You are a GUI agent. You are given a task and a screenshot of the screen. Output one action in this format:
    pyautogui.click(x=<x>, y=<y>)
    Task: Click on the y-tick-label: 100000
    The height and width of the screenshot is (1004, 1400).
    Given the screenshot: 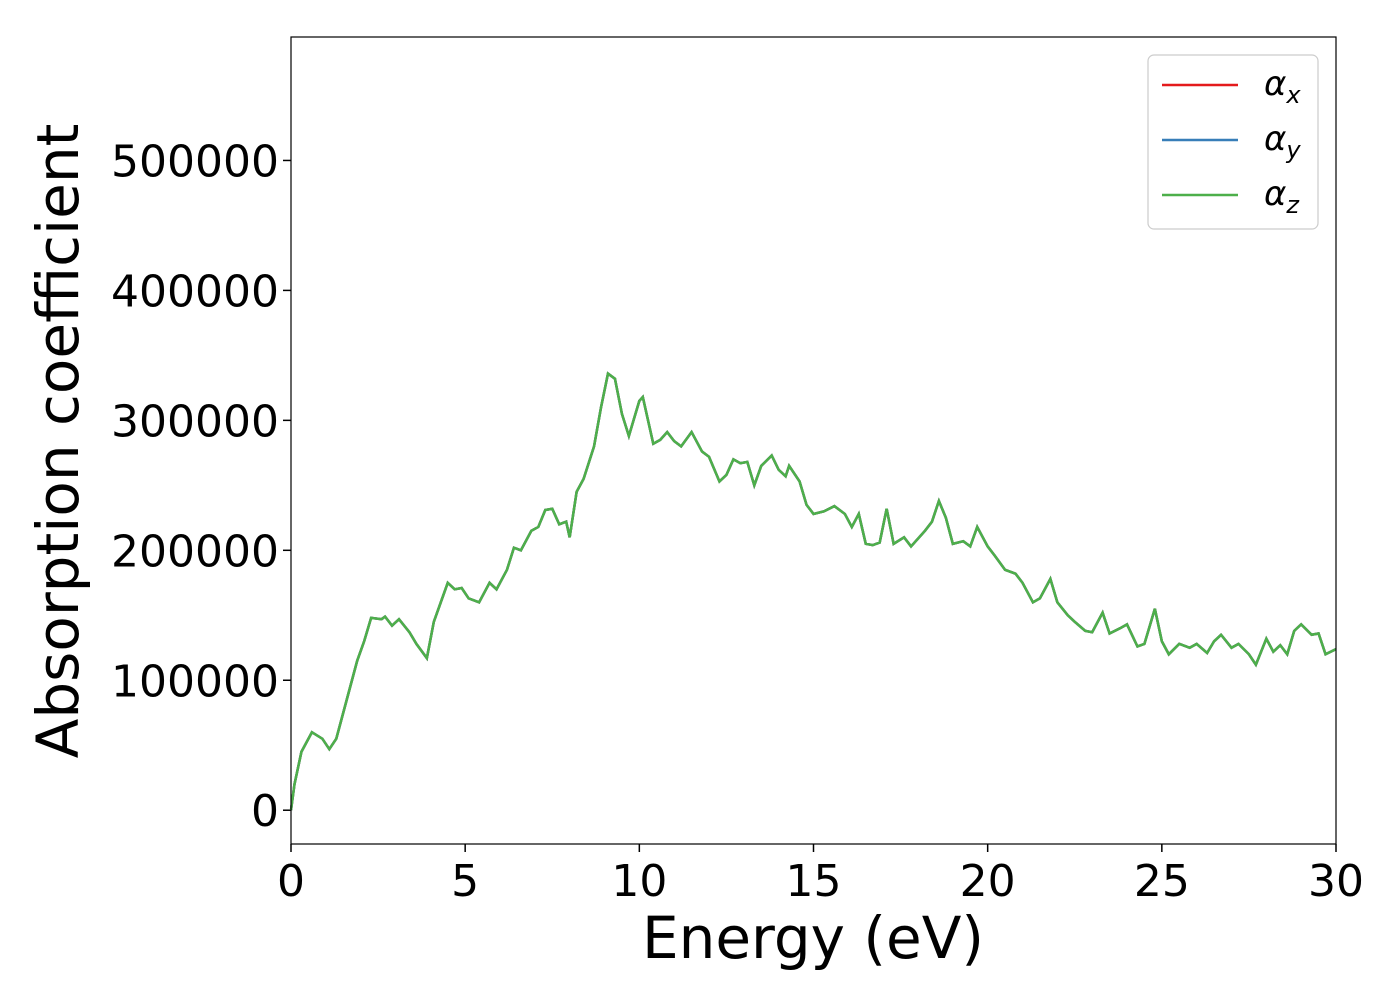 What is the action you would take?
    pyautogui.click(x=195, y=681)
    